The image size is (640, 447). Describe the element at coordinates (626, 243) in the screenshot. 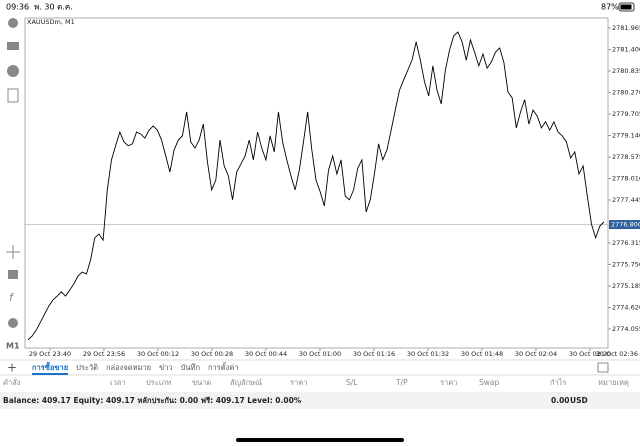

I see `y-tick-label: 2776.315` at that location.